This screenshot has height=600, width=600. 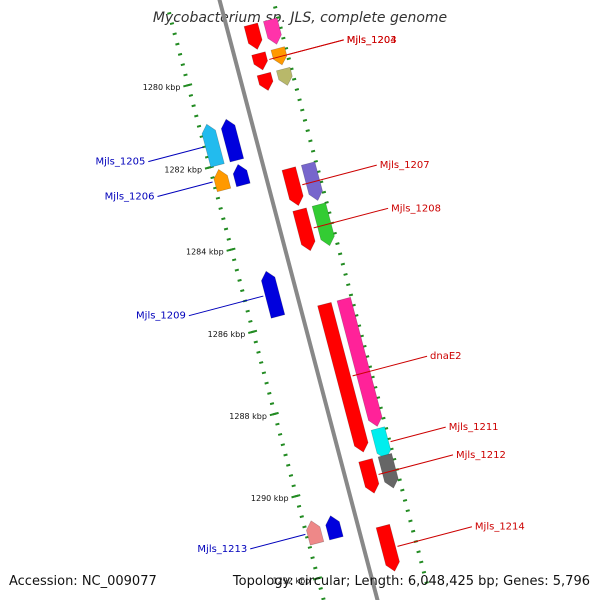 What do you see at coordinates (446, 356) in the screenshot?
I see `gene-label: dnaE2` at bounding box center [446, 356].